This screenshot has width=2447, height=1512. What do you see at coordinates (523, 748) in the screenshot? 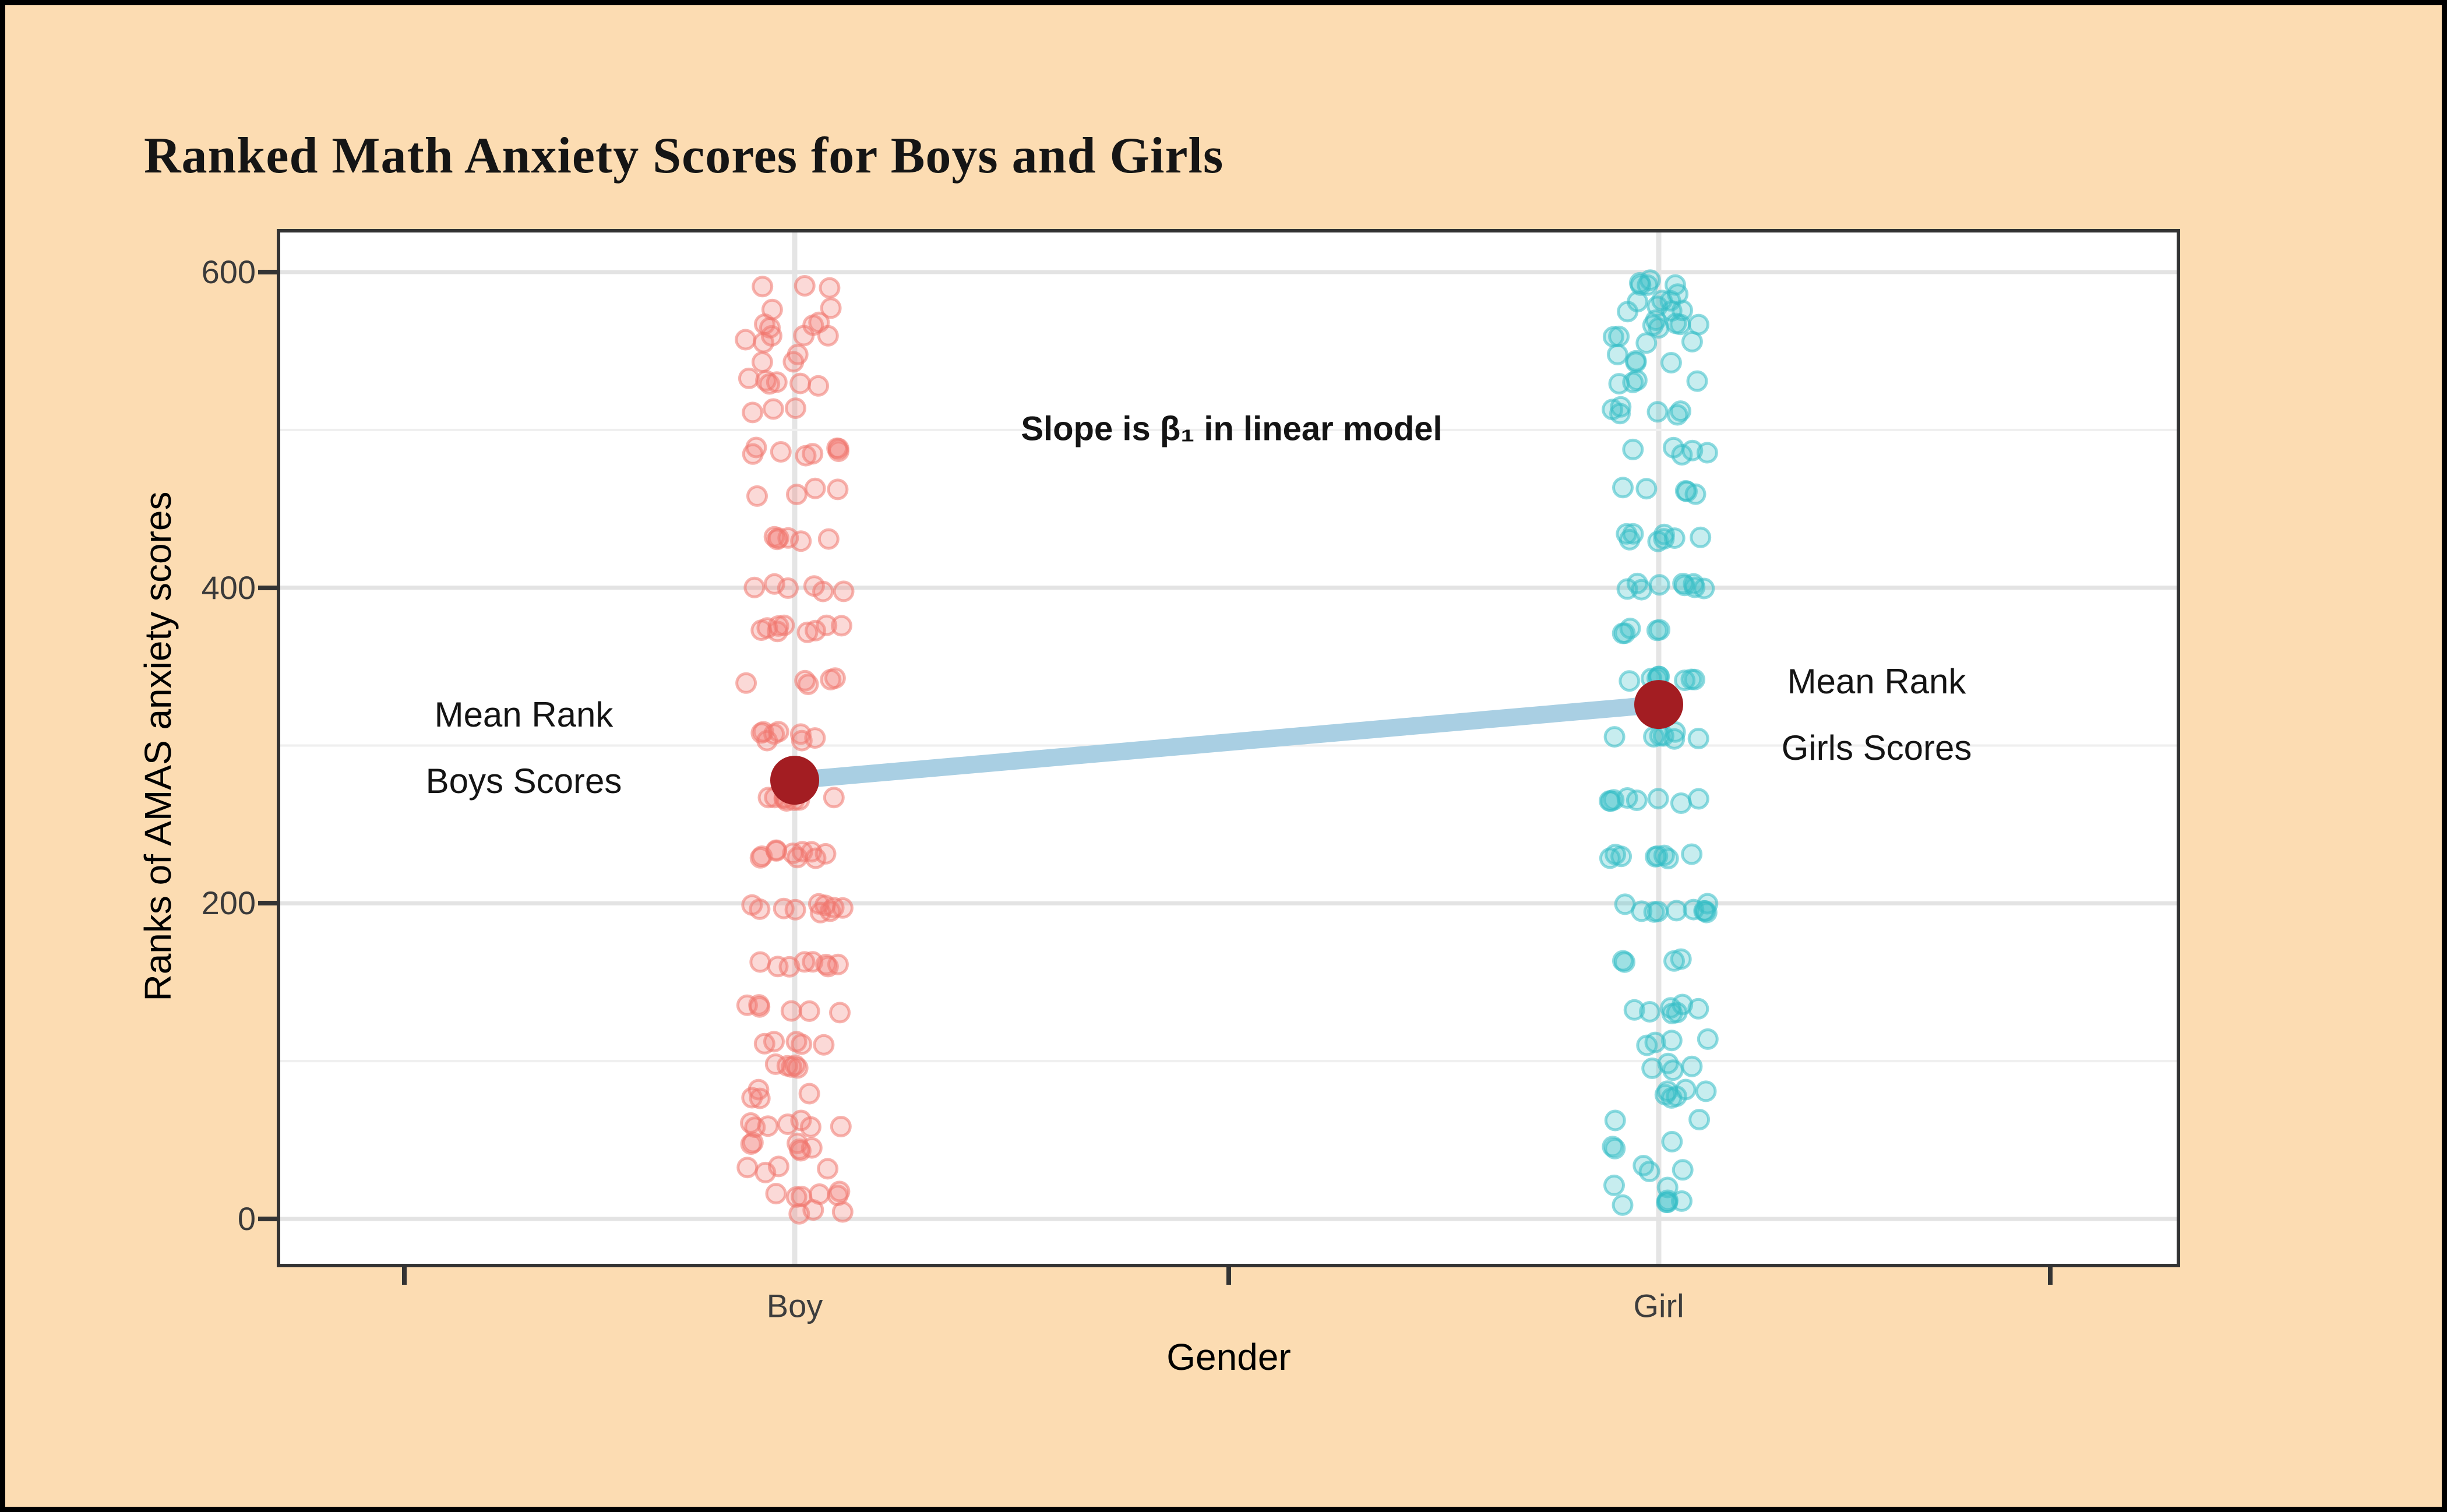
I see `mean-rank-boys-label: Mean Rank Boys Scores` at bounding box center [523, 748].